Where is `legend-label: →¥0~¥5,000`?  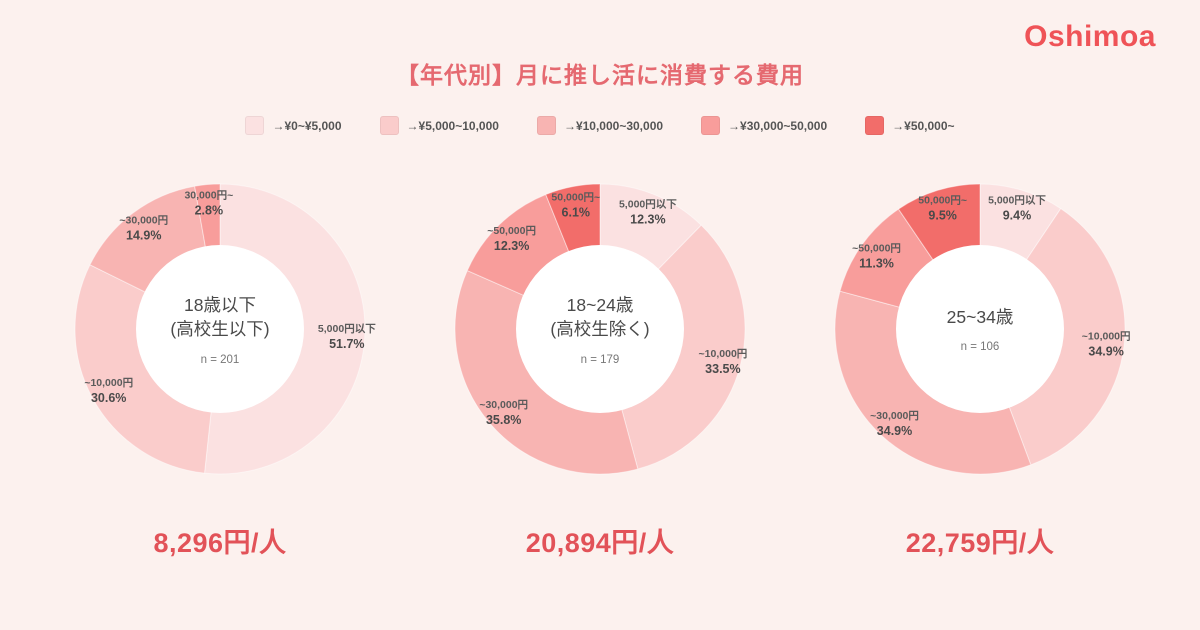 legend-label: →¥0~¥5,000 is located at coordinates (307, 125).